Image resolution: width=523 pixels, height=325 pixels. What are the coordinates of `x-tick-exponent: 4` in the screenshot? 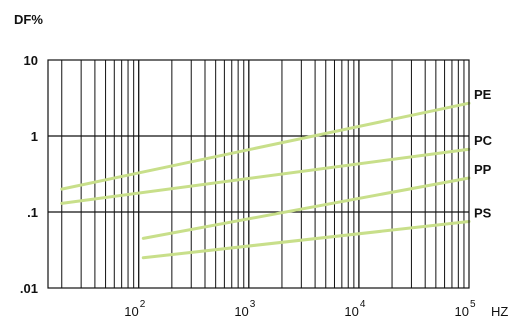 It's located at (363, 304).